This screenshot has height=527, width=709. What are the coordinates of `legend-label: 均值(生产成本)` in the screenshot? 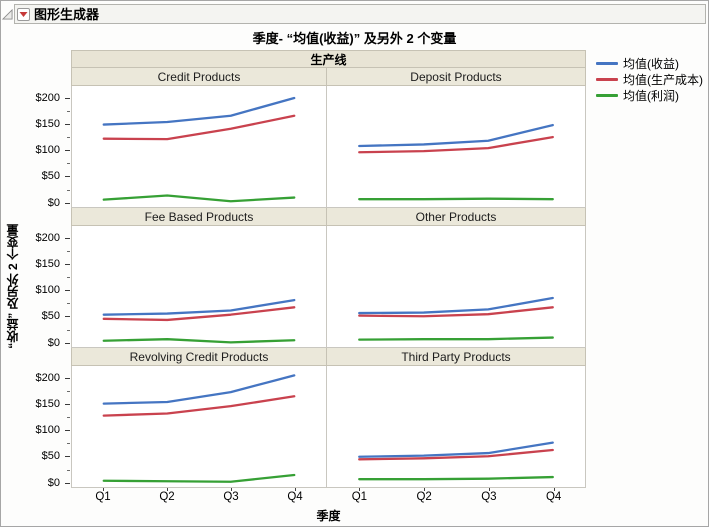 It's located at (663, 79).